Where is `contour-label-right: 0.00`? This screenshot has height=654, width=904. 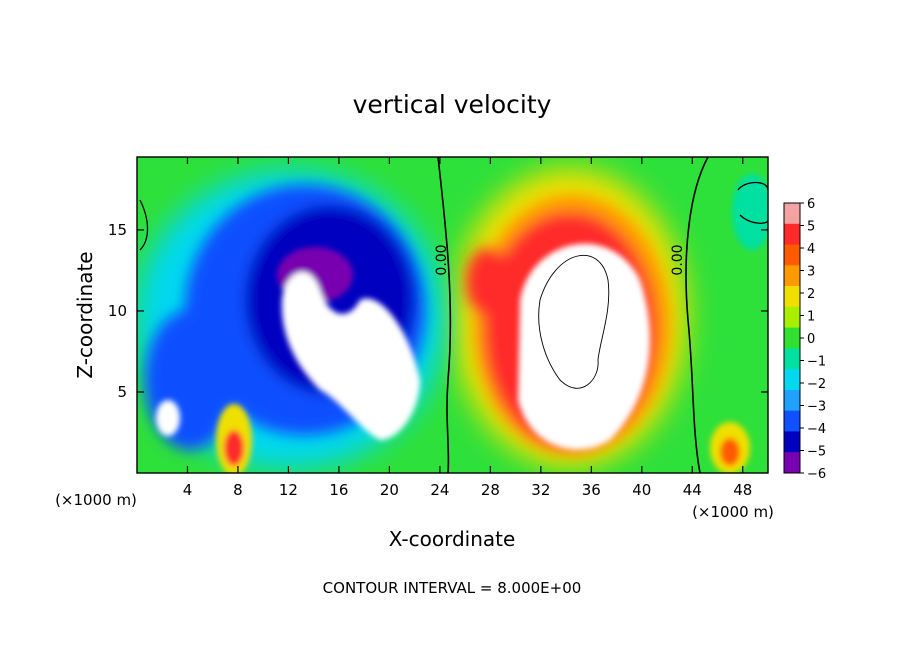 contour-label-right: 0.00 is located at coordinates (678, 259).